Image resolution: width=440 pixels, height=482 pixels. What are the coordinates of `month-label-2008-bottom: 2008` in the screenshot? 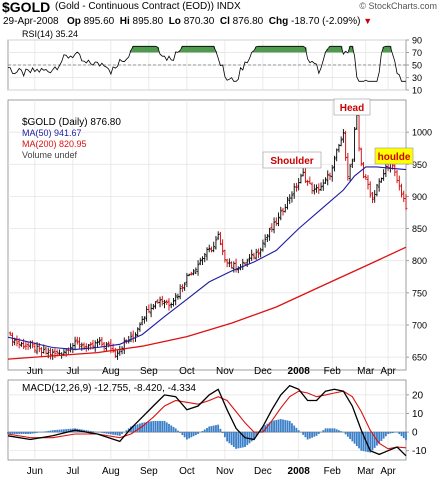 It's located at (299, 471).